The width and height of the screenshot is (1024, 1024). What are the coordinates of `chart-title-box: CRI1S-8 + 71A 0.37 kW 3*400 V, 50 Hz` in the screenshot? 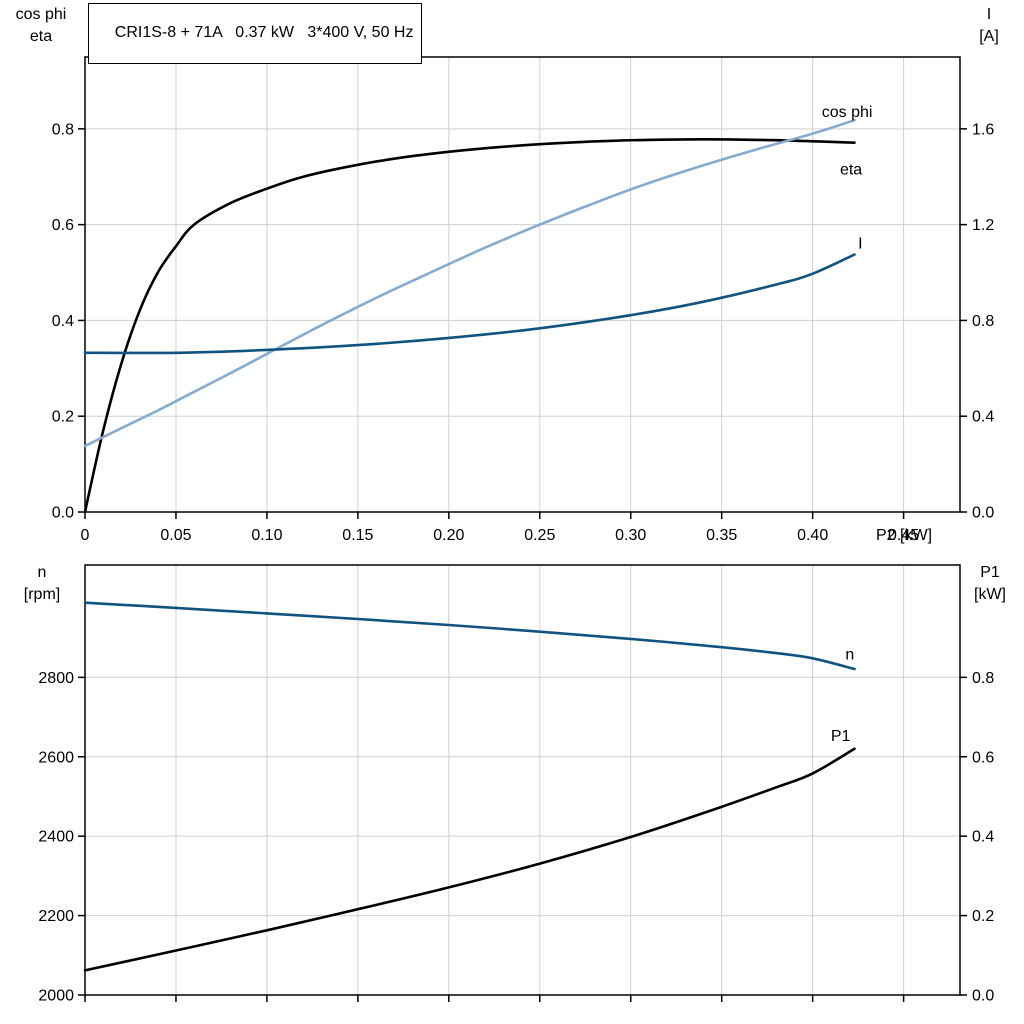 It's located at (255, 33).